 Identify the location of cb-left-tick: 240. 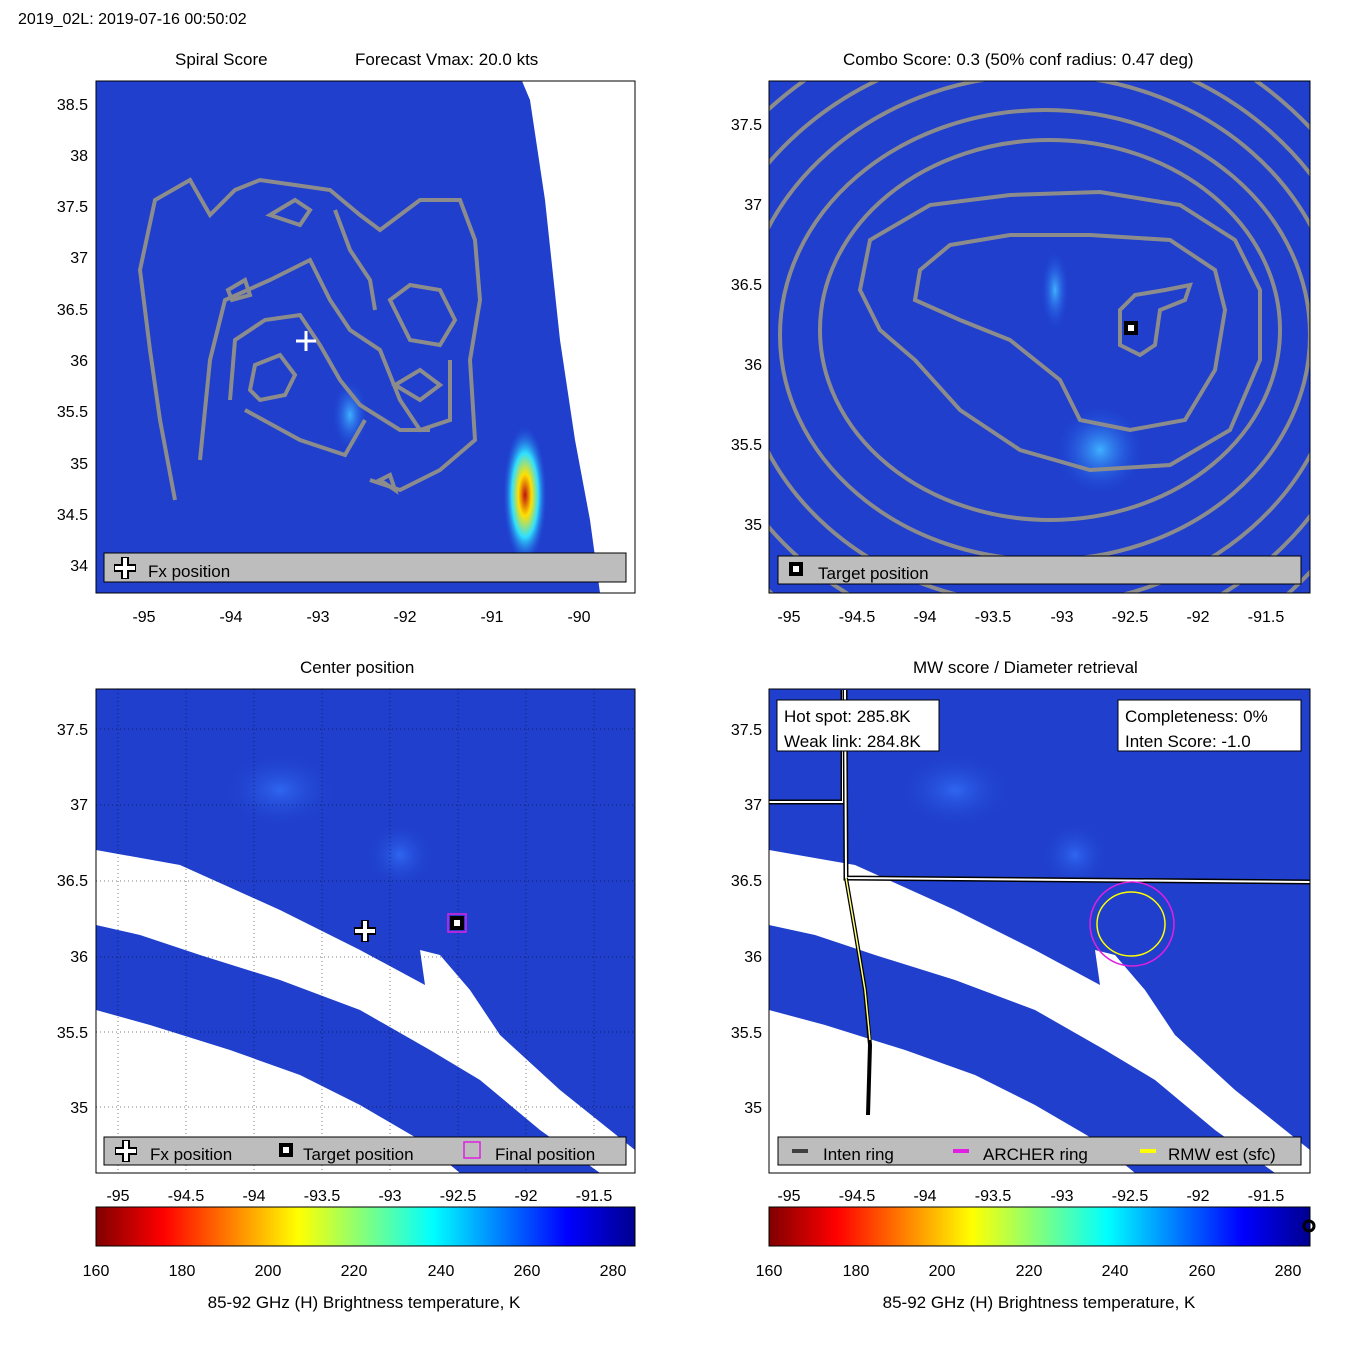
(441, 1271).